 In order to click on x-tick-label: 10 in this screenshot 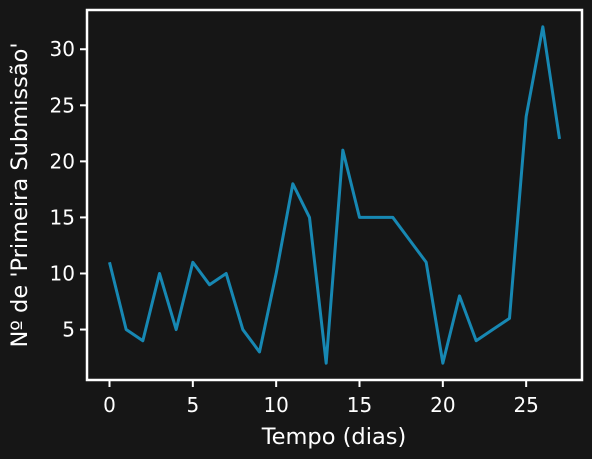, I will do `click(275, 405)`.